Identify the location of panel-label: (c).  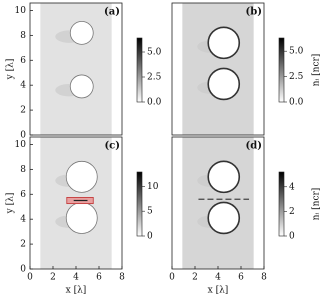
(112, 146).